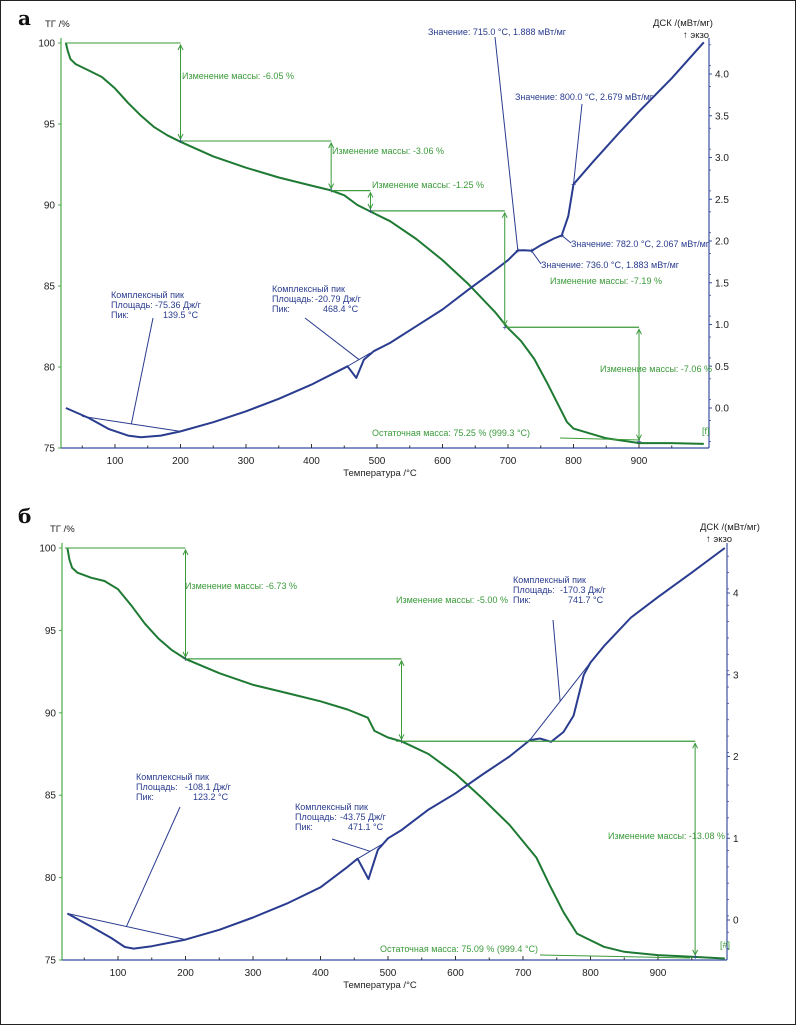  What do you see at coordinates (366, 827) in the screenshot?
I see `peak-temp-value: 471.1 °C` at bounding box center [366, 827].